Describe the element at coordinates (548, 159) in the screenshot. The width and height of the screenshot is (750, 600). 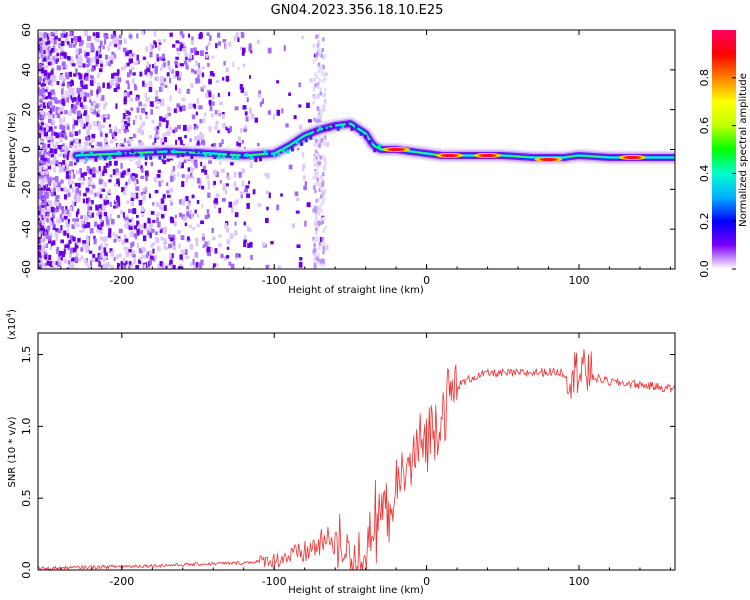
I see `spectral-peak` at that location.